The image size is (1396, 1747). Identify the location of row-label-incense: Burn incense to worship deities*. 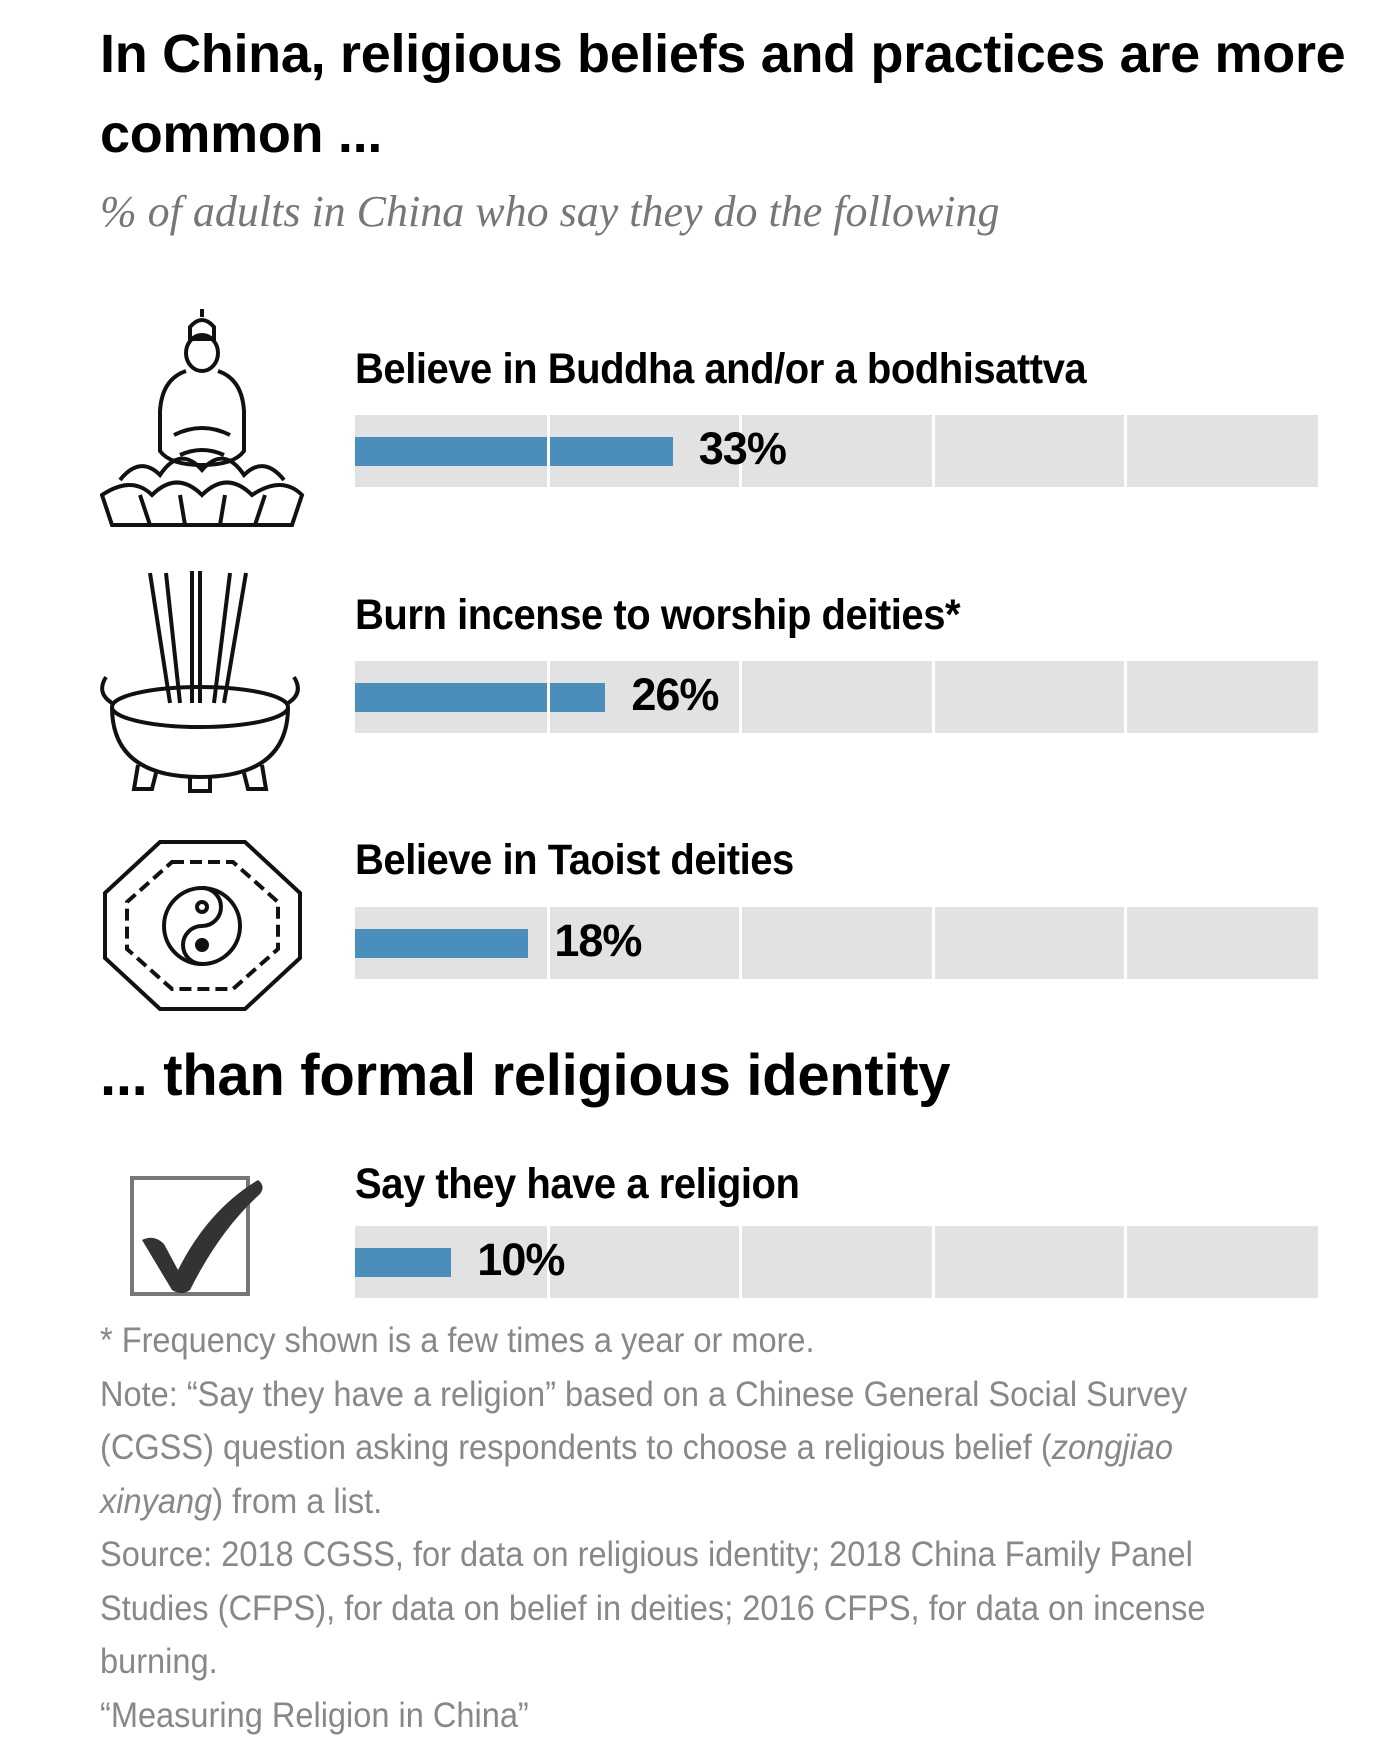
(658, 615).